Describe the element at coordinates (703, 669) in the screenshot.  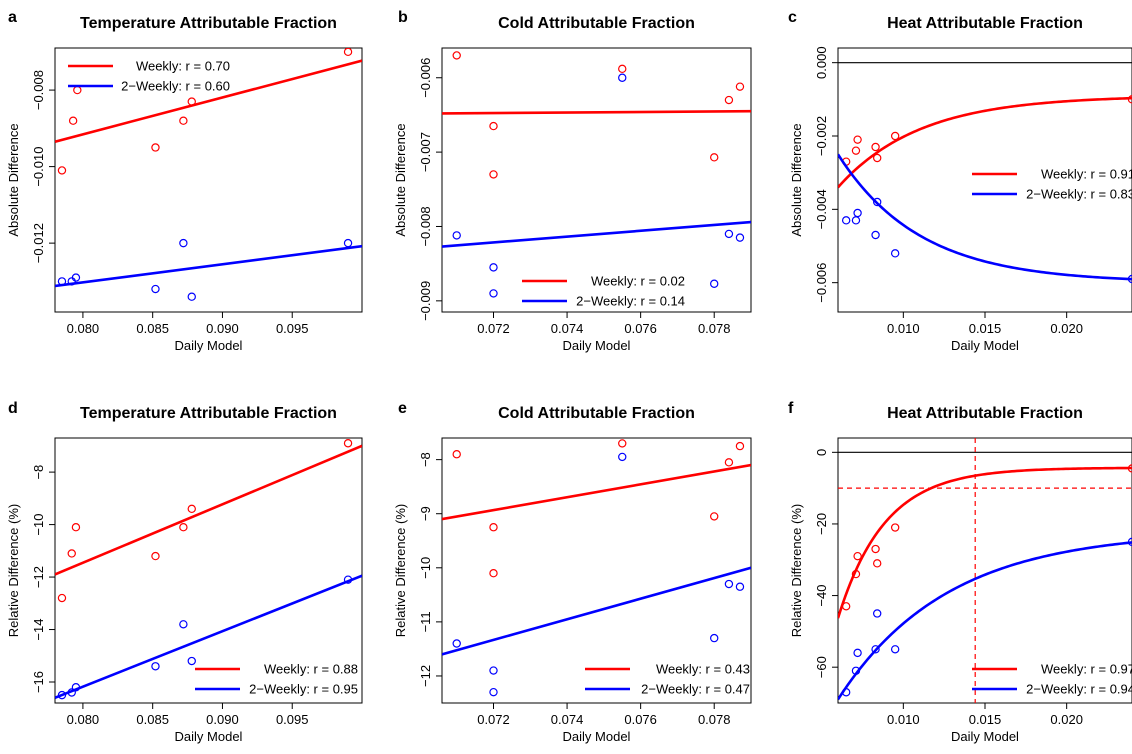
I see `legend-label: Weekly: r = 0.43` at that location.